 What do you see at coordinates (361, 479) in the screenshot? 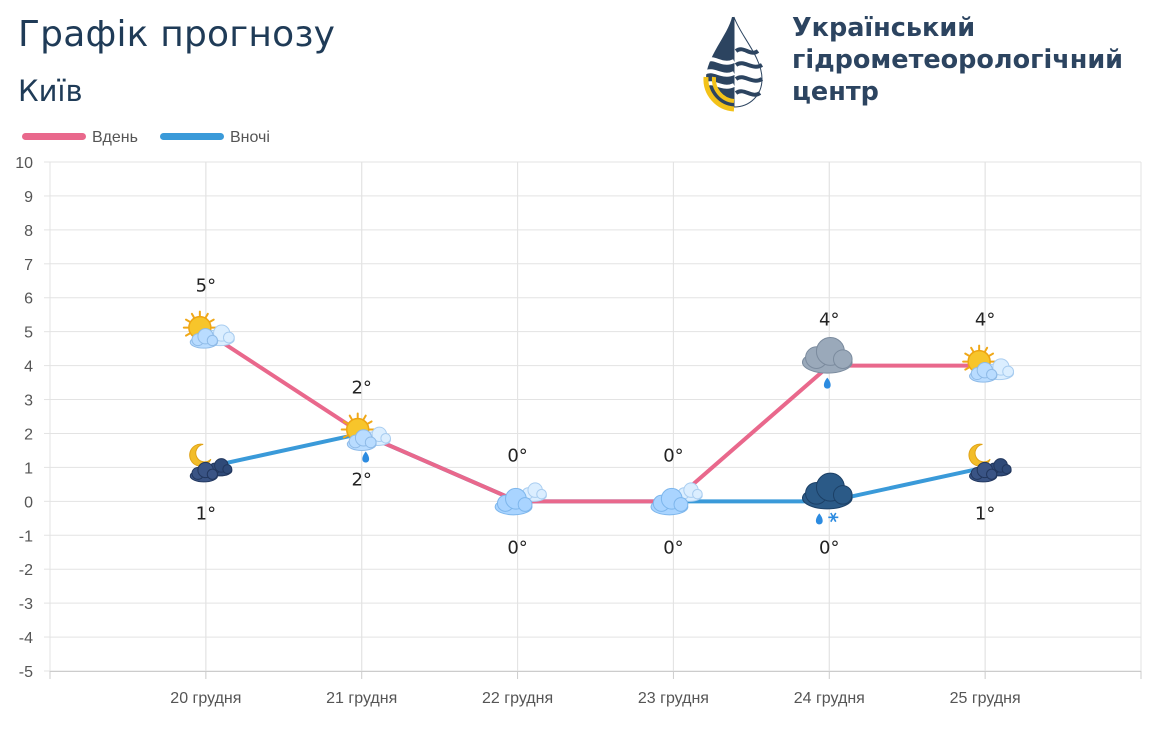
I see `data-label-night: 2°` at bounding box center [361, 479].